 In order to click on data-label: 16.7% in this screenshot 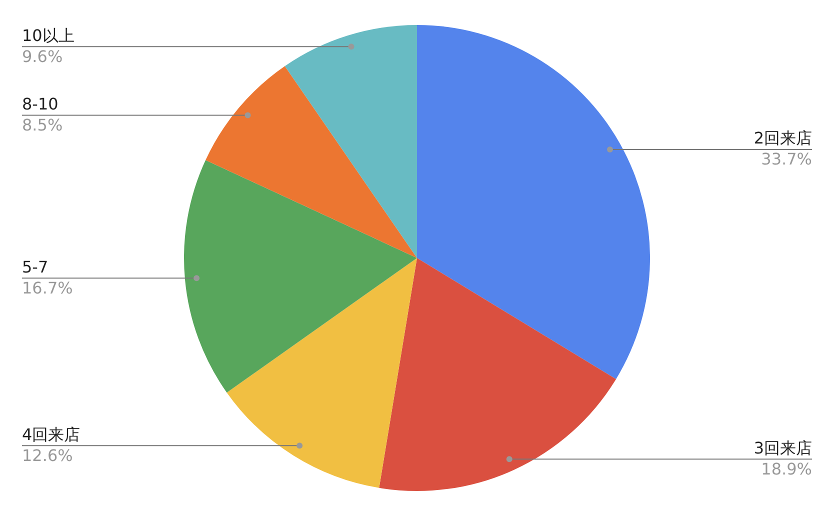, I will do `click(47, 288)`.